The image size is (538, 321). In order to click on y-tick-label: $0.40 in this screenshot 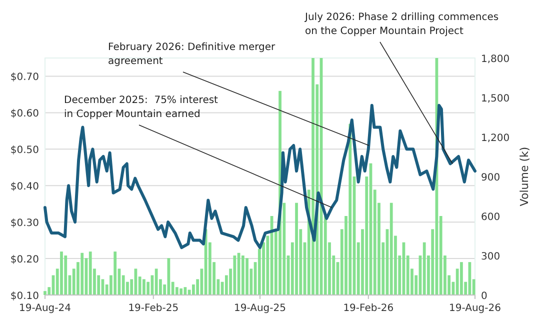, I will do `click(24, 187)`.